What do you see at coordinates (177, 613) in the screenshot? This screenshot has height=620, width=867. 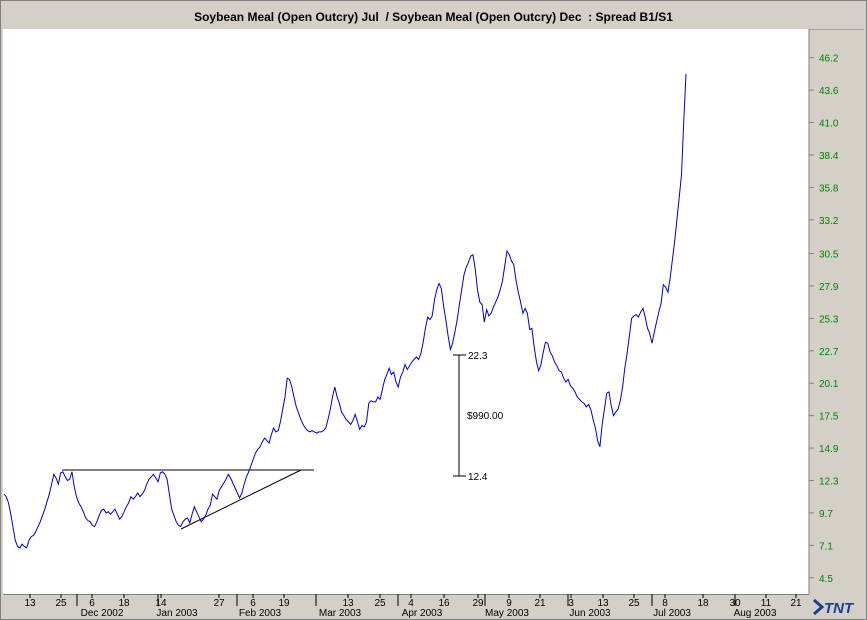 I see `x-month-label: Jan 2003` at bounding box center [177, 613].